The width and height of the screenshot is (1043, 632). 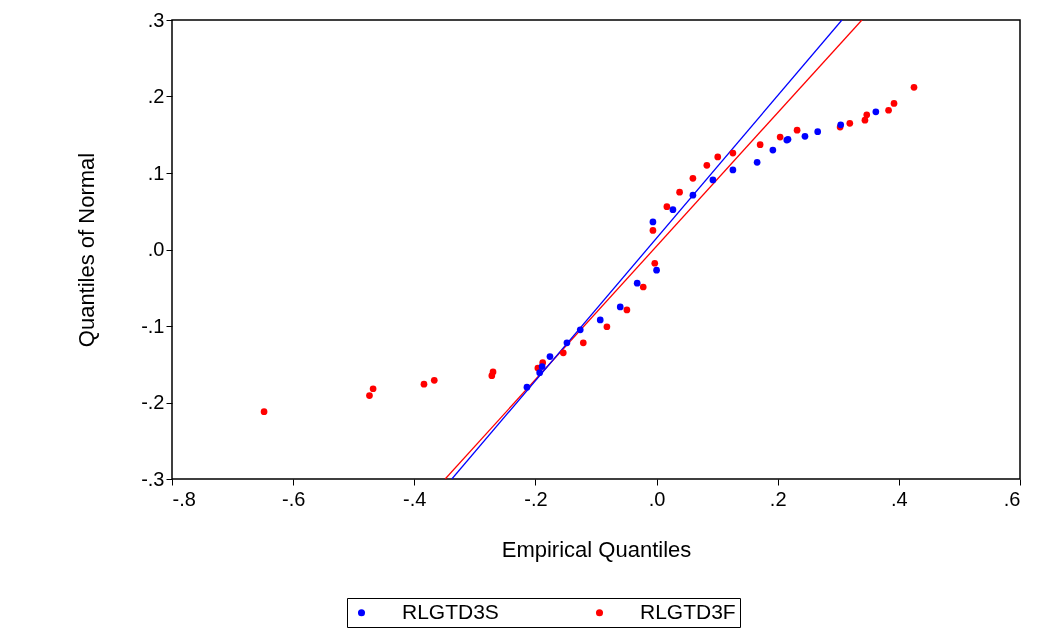 I want to click on y-tick-label: -.3, so click(x=153, y=478).